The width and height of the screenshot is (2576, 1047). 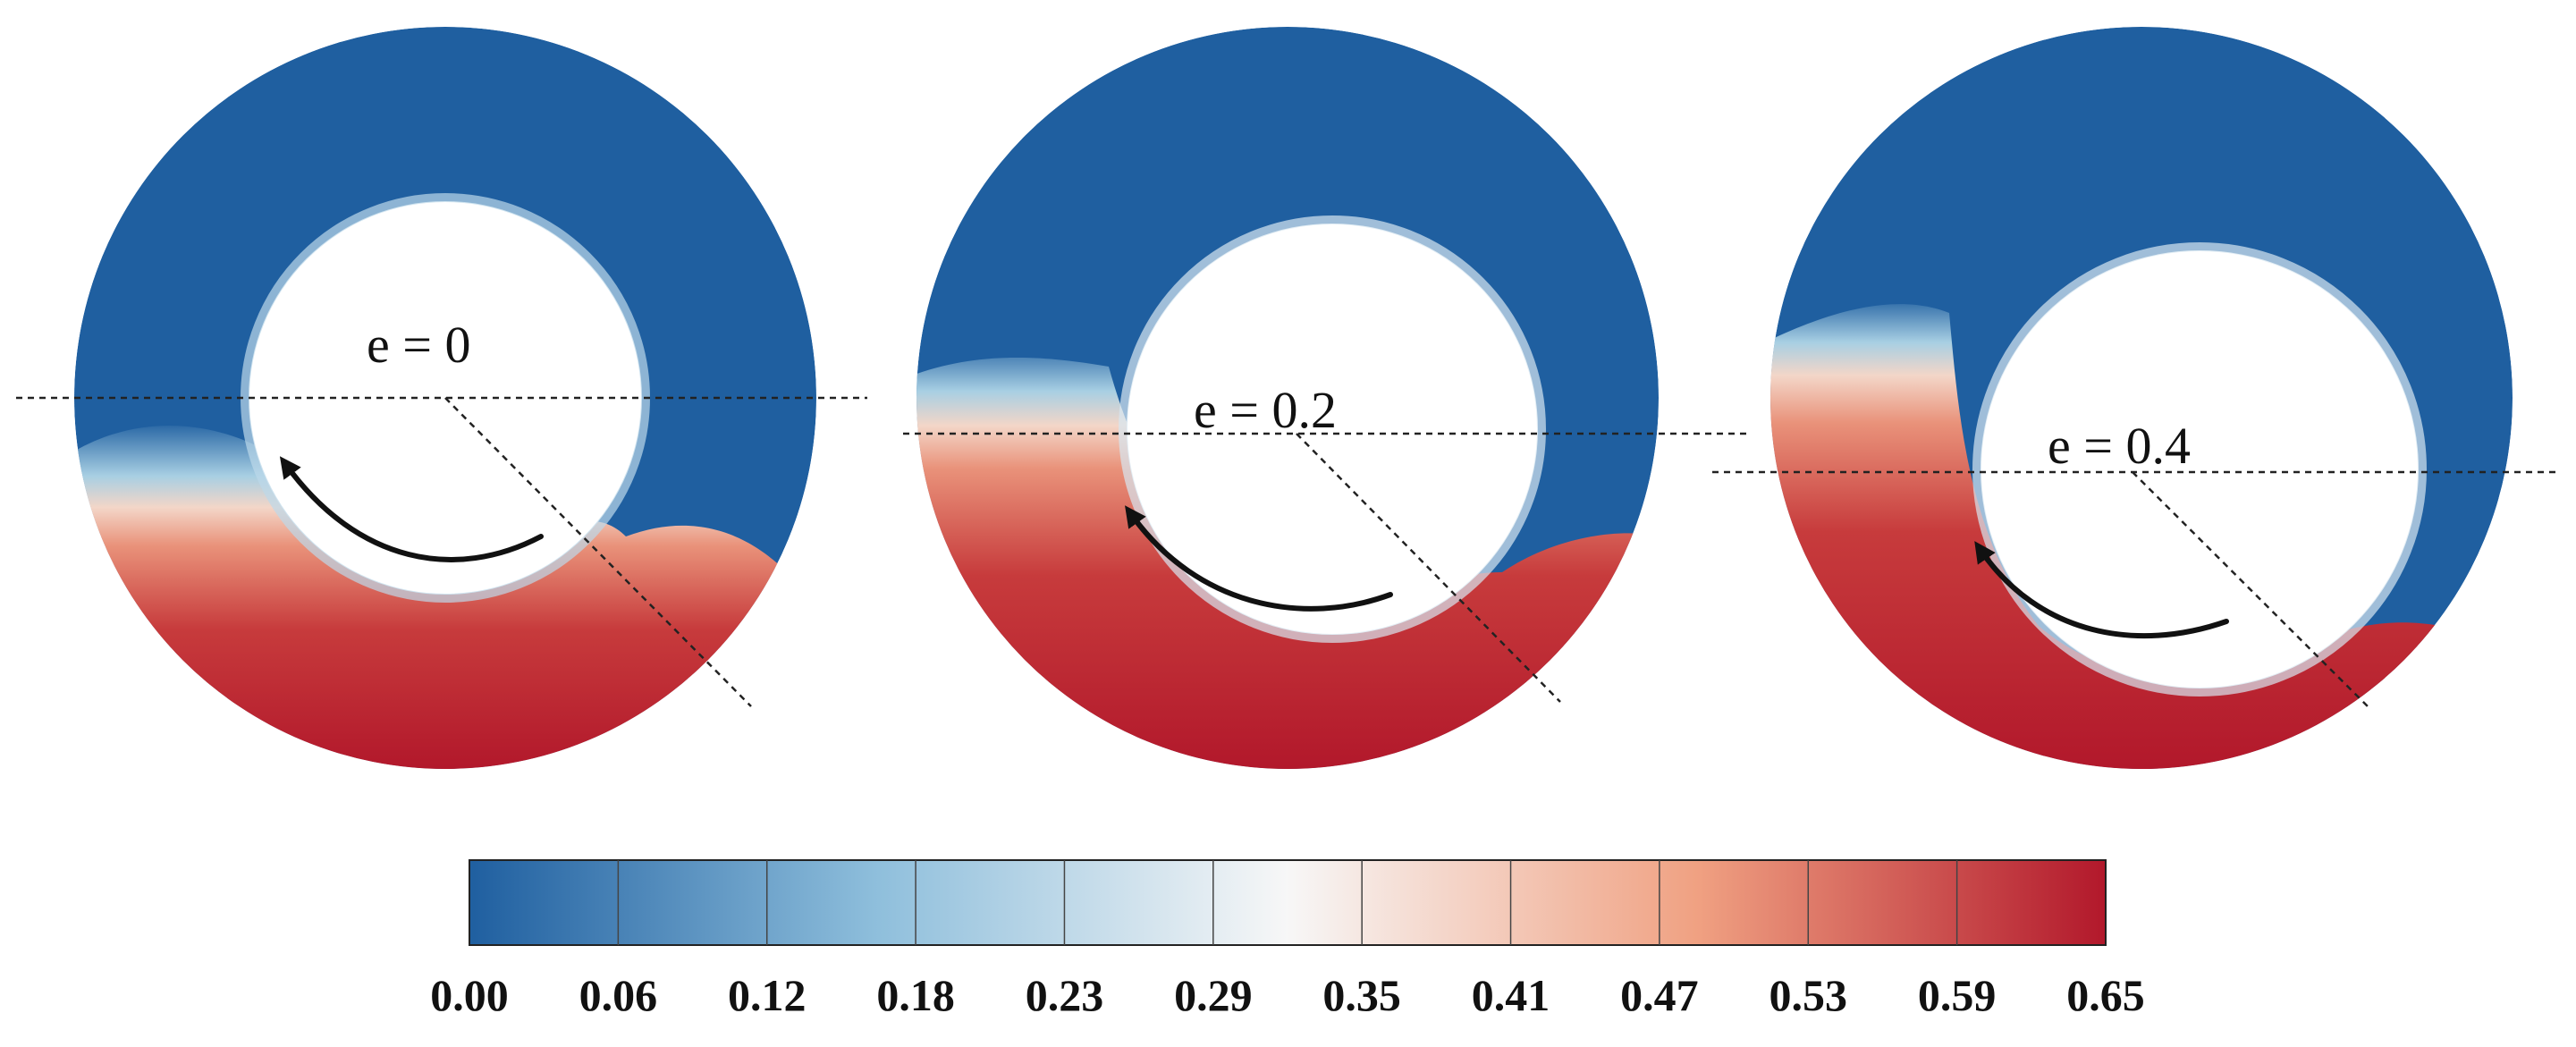 I want to click on colorbar-tick-label: 0.53, so click(x=1808, y=995).